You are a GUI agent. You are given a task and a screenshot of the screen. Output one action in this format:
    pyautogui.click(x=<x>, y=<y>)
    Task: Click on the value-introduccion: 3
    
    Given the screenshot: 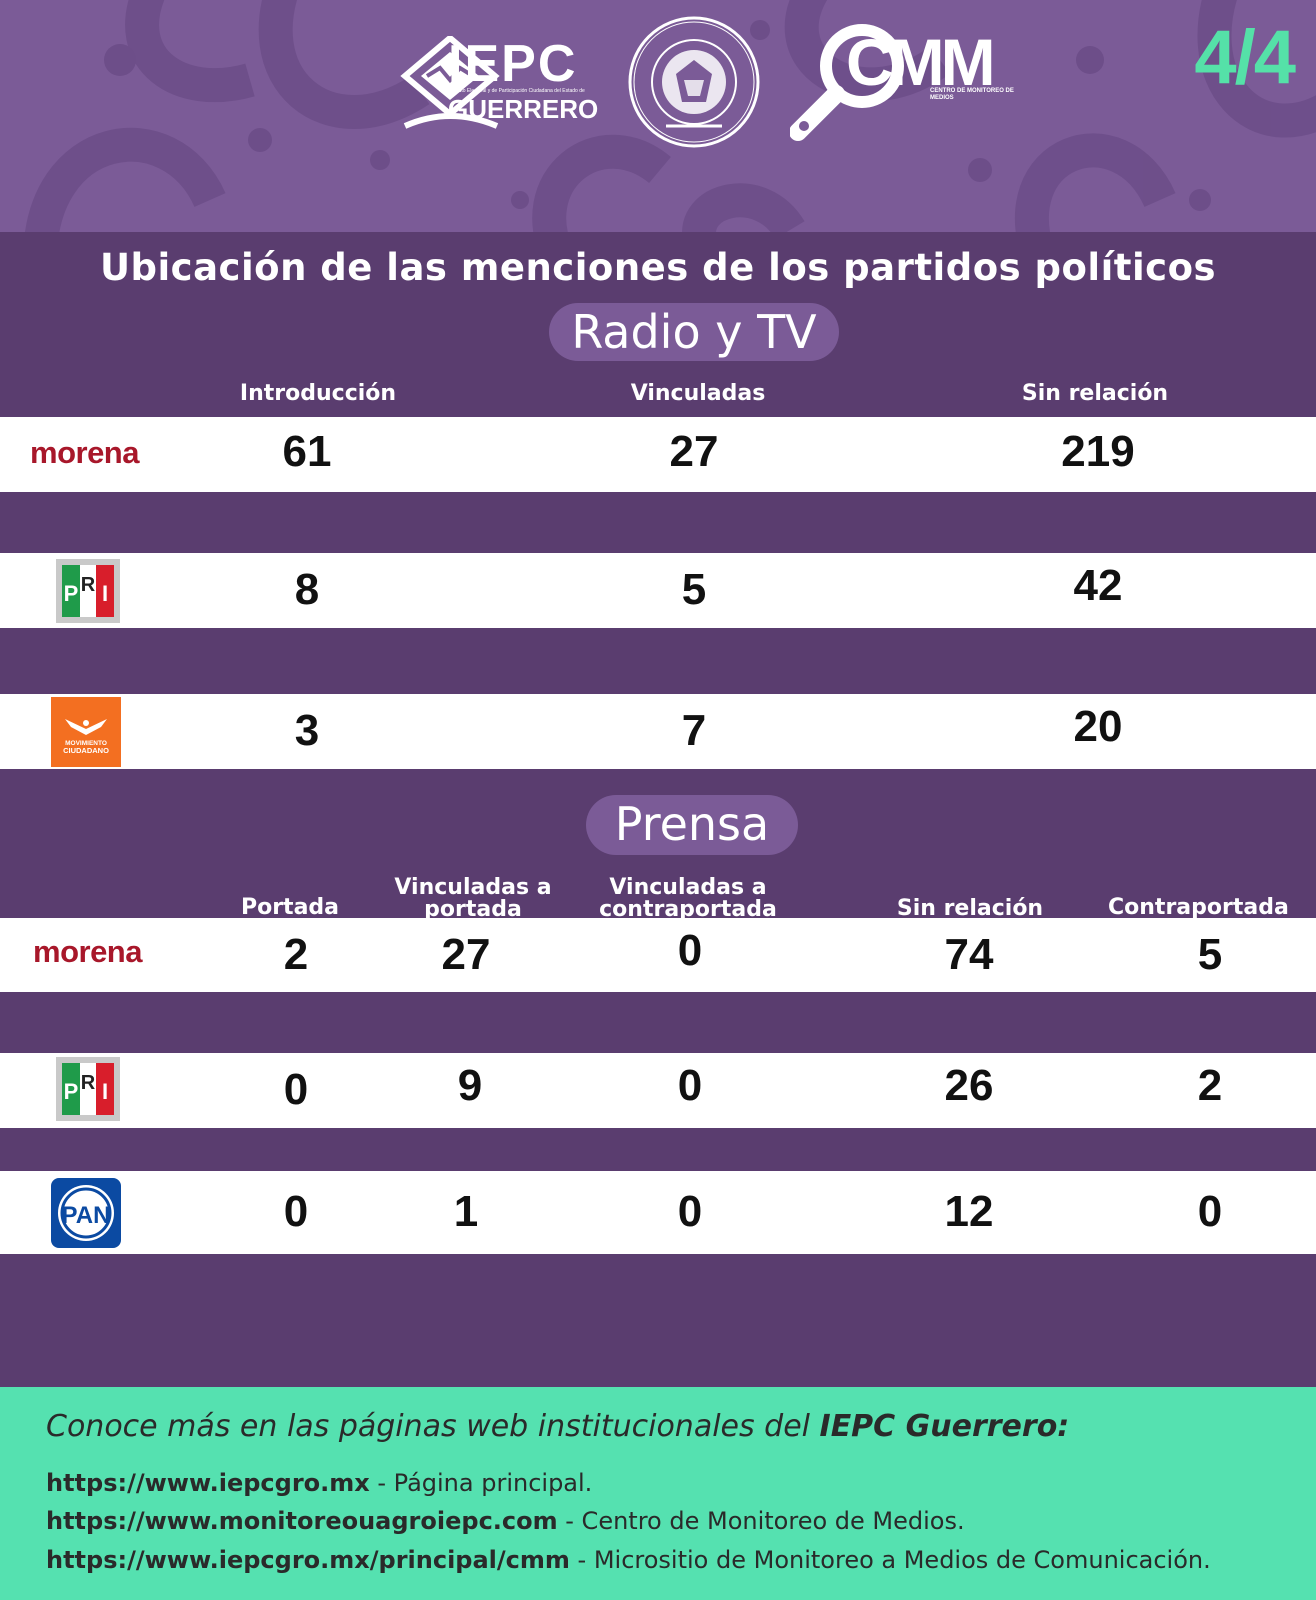 What is the action you would take?
    pyautogui.click(x=307, y=730)
    